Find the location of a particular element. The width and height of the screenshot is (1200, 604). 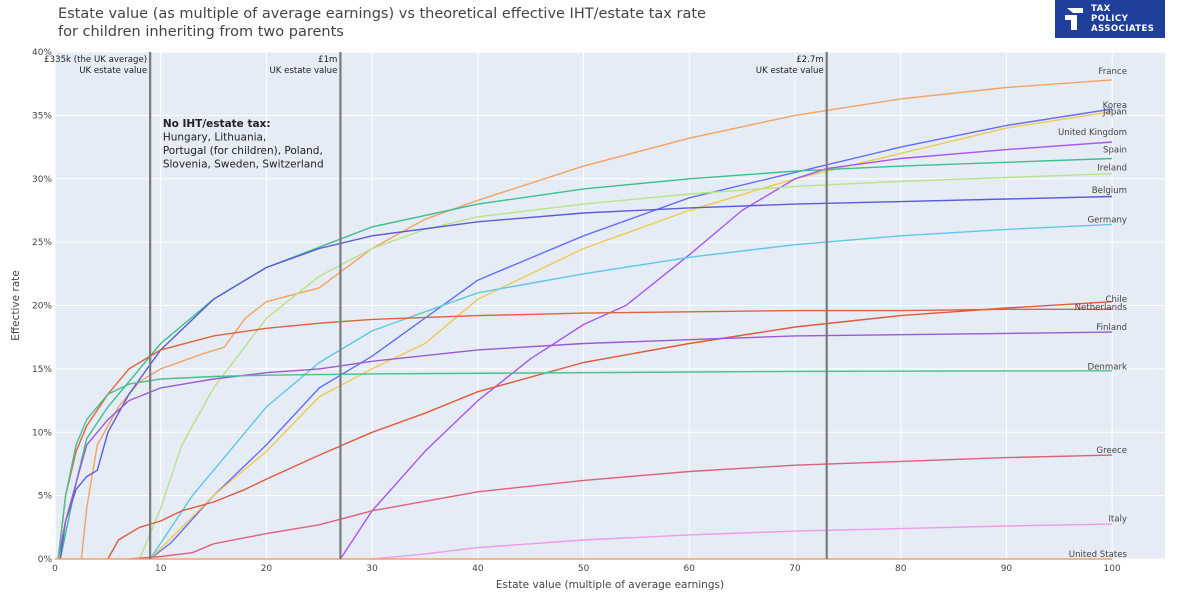

series-label-korea: Korea is located at coordinates (1115, 106).